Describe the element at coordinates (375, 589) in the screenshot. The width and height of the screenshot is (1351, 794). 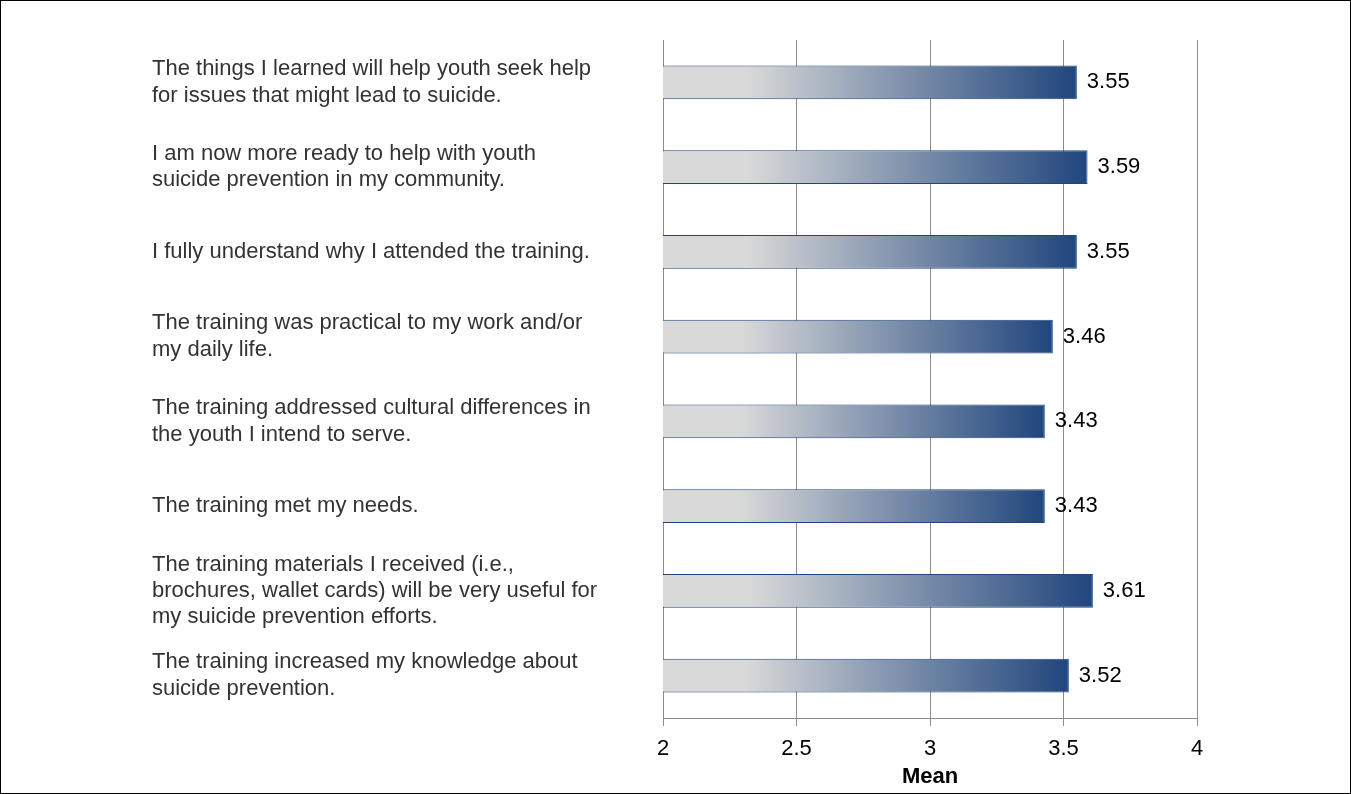
I see `y-tick-label: The training materials I received (i.e., brochures, wallet cards) will be very useful for my suicide prevention efforts.` at that location.